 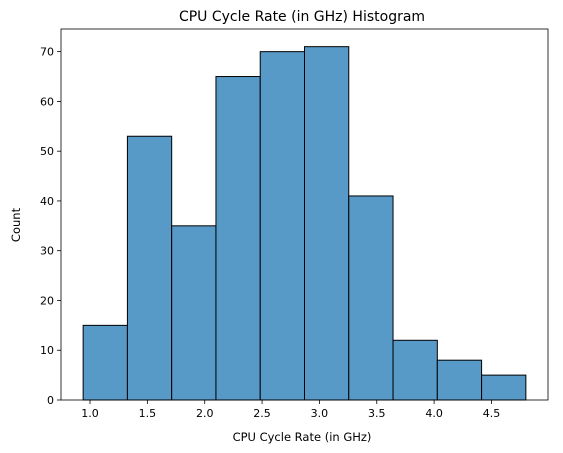 What do you see at coordinates (320, 413) in the screenshot?
I see `x-tick-label: 3.0` at bounding box center [320, 413].